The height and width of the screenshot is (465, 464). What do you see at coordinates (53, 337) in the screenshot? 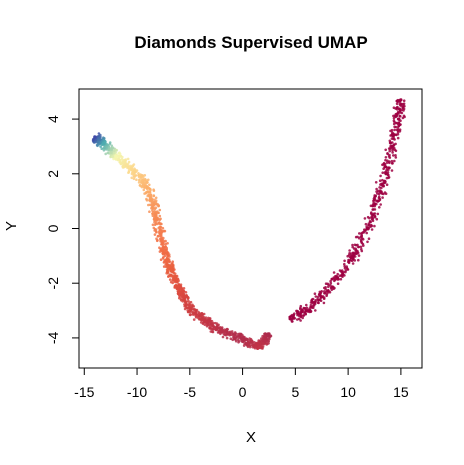
I see `y-tick-label: -4` at bounding box center [53, 337].